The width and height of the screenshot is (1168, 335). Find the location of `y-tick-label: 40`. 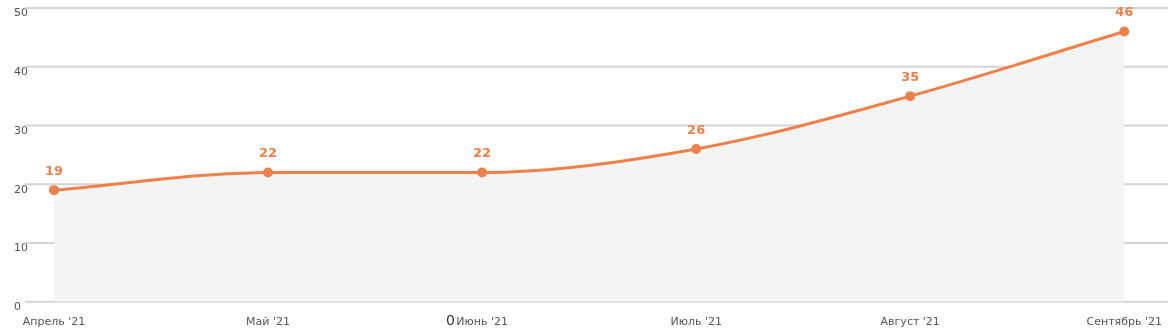

y-tick-label: 40 is located at coordinates (21, 72).